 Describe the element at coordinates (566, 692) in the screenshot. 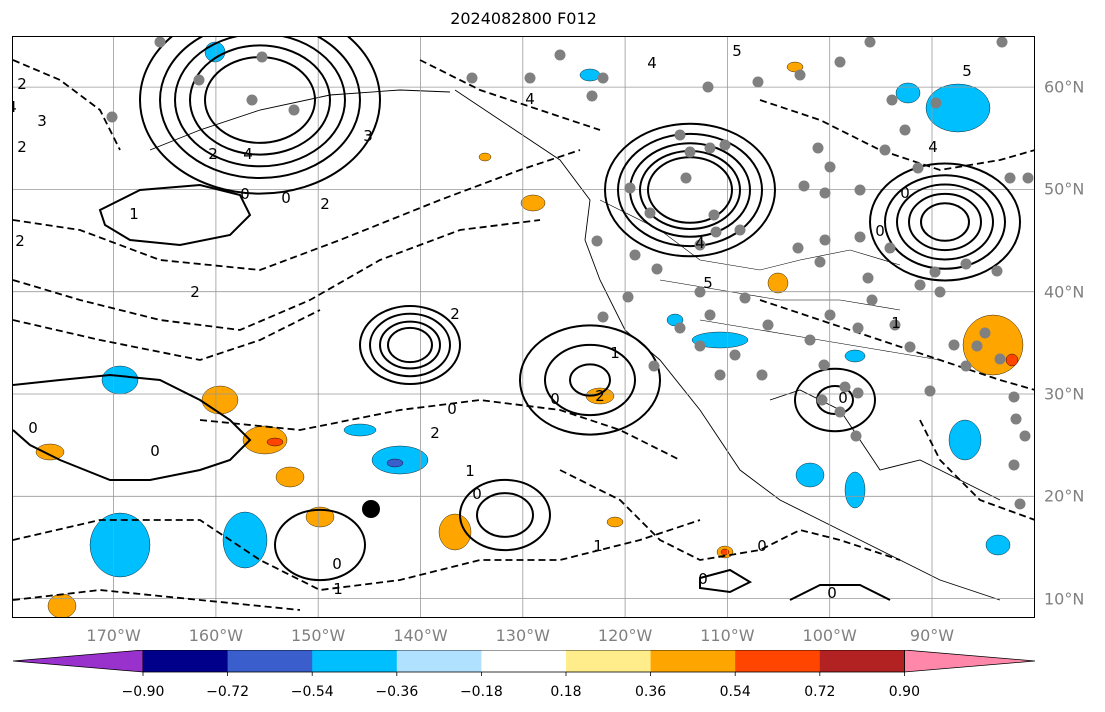

I see `colorbar-tick-label: 0.18` at that location.